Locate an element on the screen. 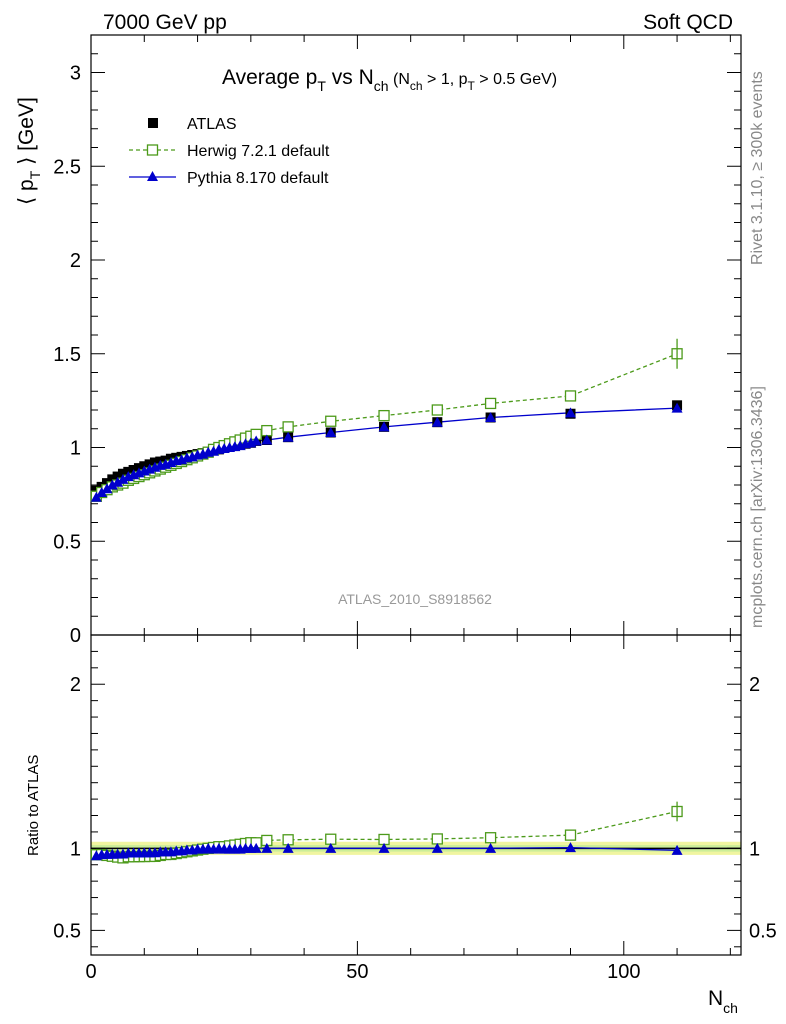 This screenshot has width=786, height=1024. y-tick-label: 3 is located at coordinates (75, 74).